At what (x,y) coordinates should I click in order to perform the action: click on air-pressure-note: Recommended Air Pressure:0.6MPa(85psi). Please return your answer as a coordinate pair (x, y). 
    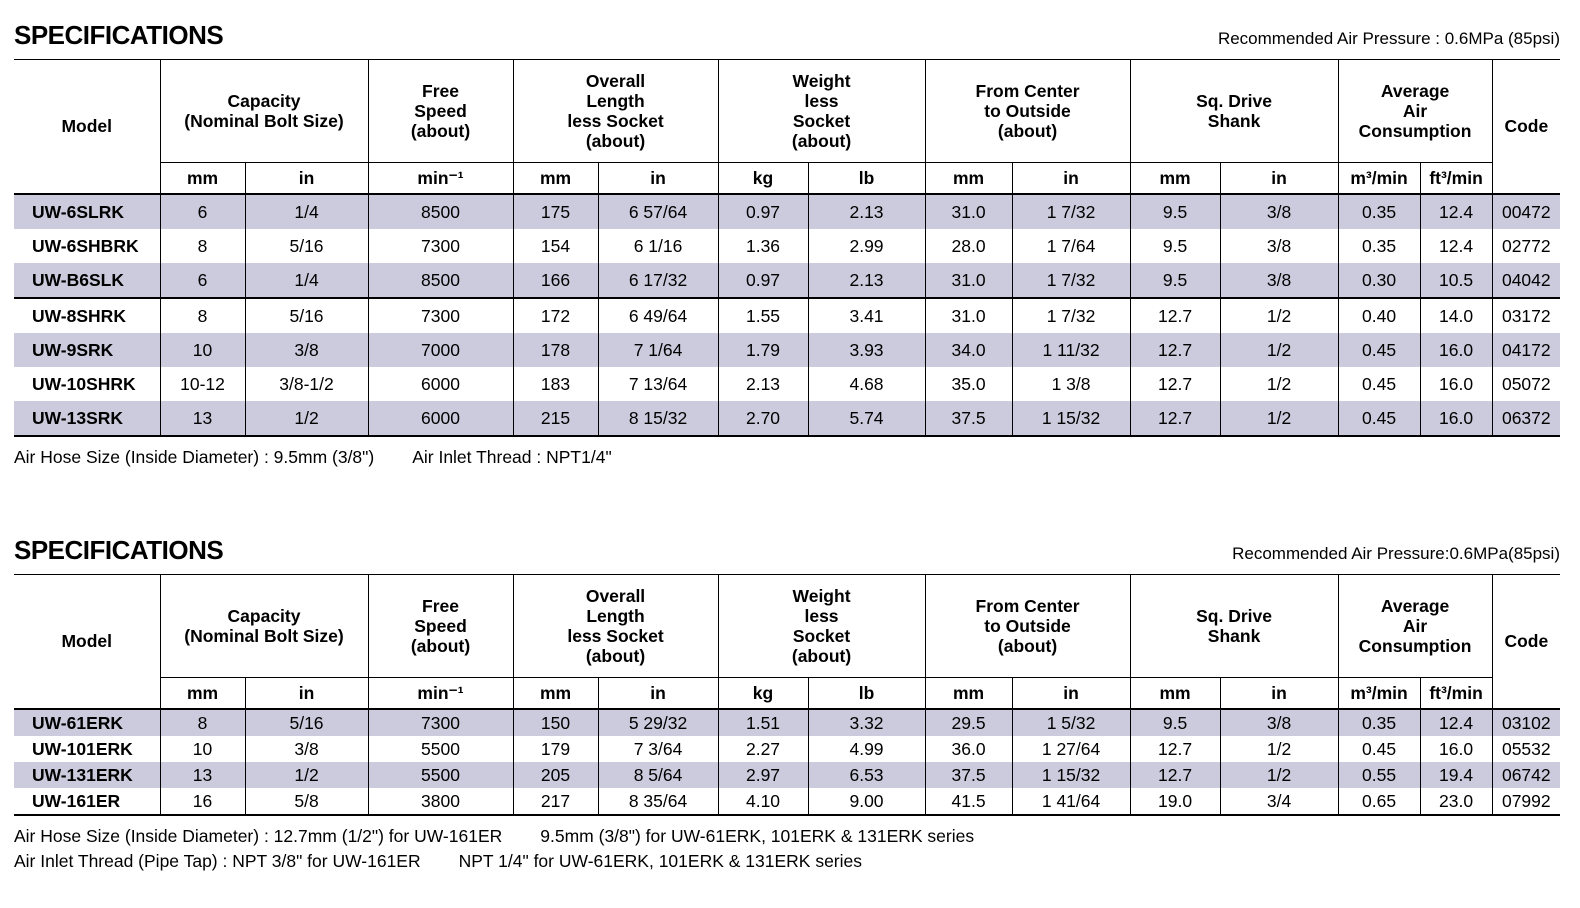
    Looking at the image, I should click on (1396, 553).